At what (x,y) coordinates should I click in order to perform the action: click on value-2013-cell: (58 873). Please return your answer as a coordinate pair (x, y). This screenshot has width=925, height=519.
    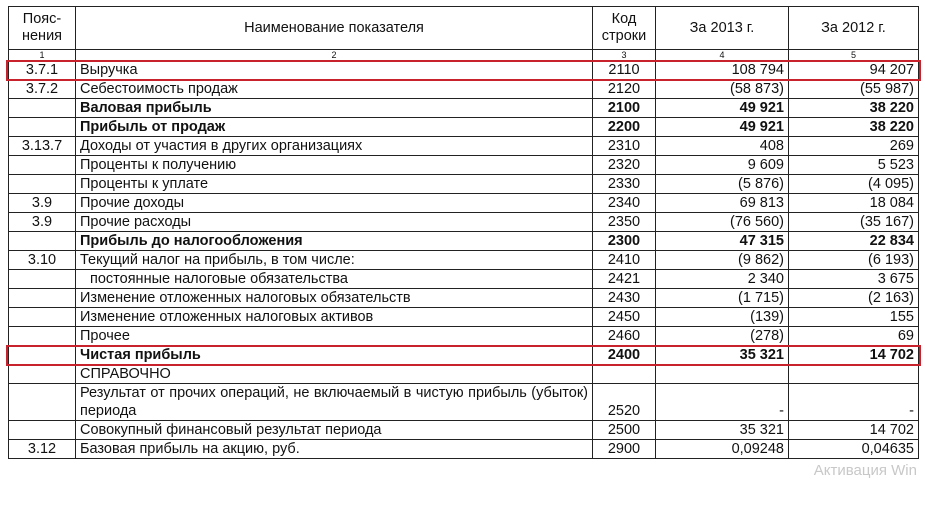
    Looking at the image, I should click on (722, 89).